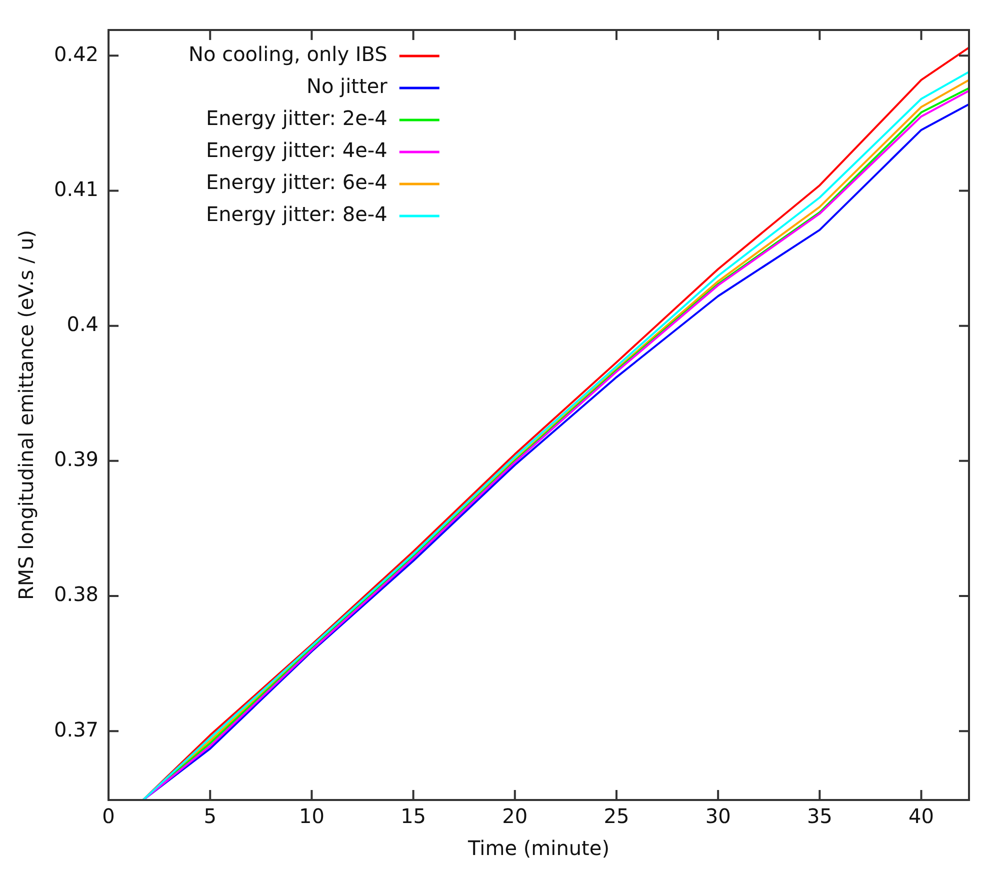 The width and height of the screenshot is (987, 876). What do you see at coordinates (718, 816) in the screenshot?
I see `x-tick-label: 30` at bounding box center [718, 816].